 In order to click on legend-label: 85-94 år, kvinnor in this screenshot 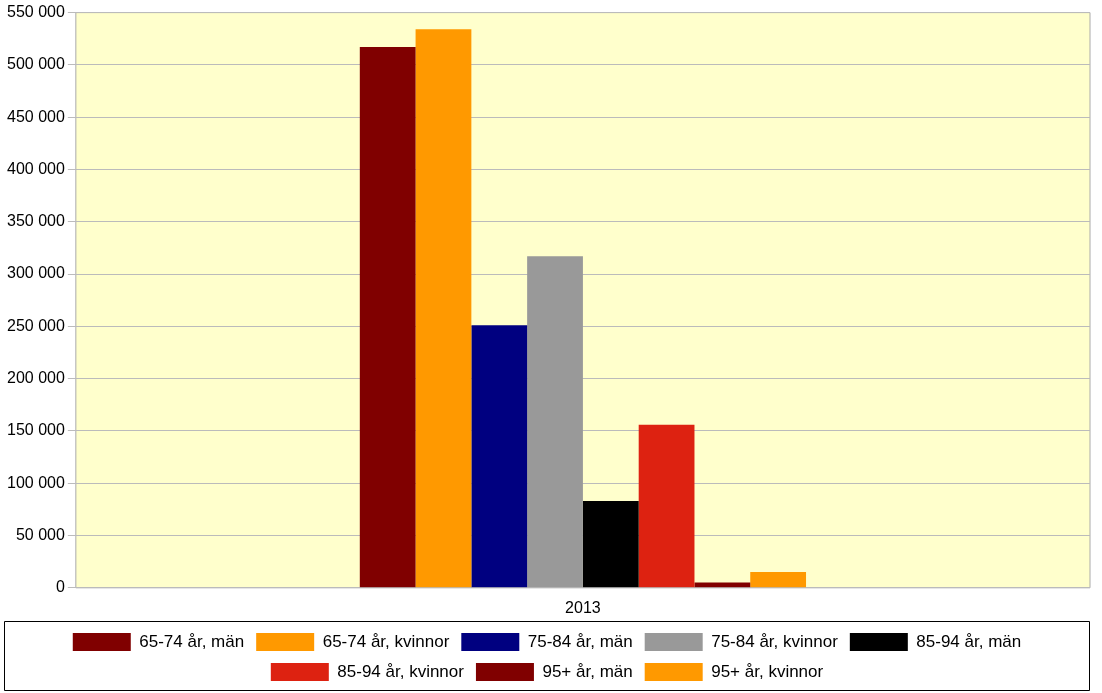, I will do `click(401, 671)`.